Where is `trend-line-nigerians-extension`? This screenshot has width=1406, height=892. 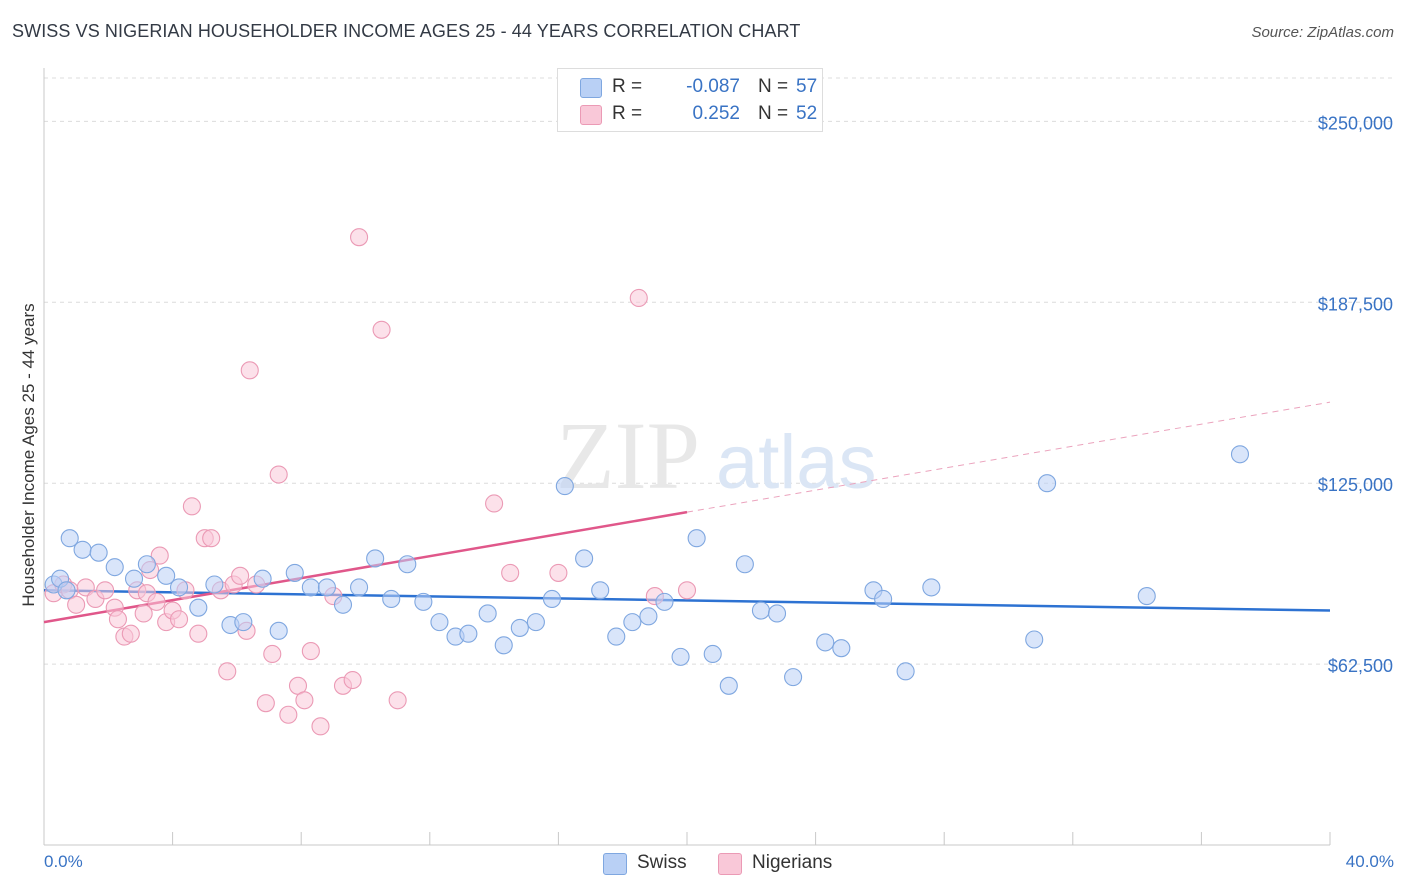
trend-line-nigerians-extension is located at coordinates (1008, 457).